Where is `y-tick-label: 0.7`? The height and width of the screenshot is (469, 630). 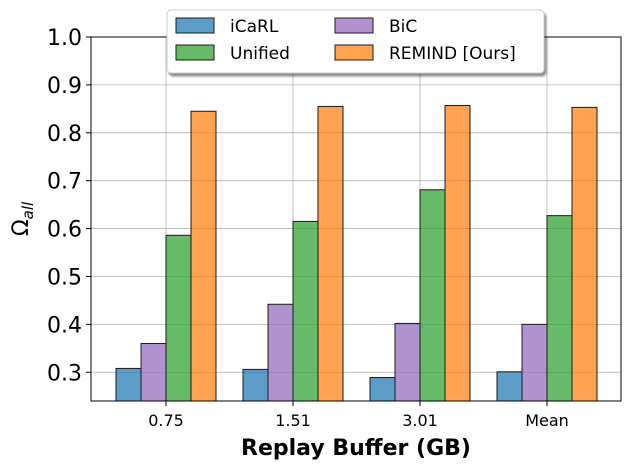
y-tick-label: 0.7 is located at coordinates (64, 182).